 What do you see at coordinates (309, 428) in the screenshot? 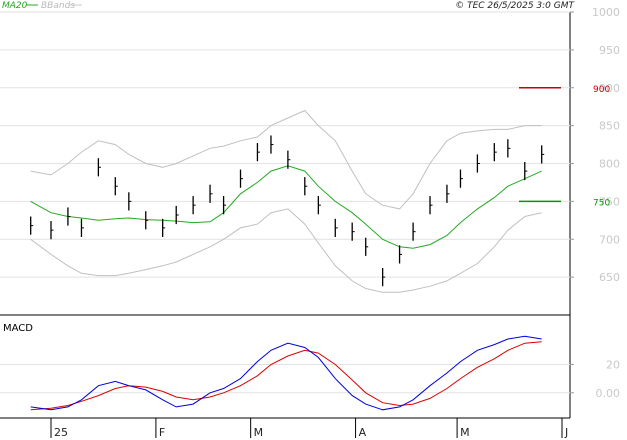
I see `x-axis-ticks: 25 F M A M J` at bounding box center [309, 428].